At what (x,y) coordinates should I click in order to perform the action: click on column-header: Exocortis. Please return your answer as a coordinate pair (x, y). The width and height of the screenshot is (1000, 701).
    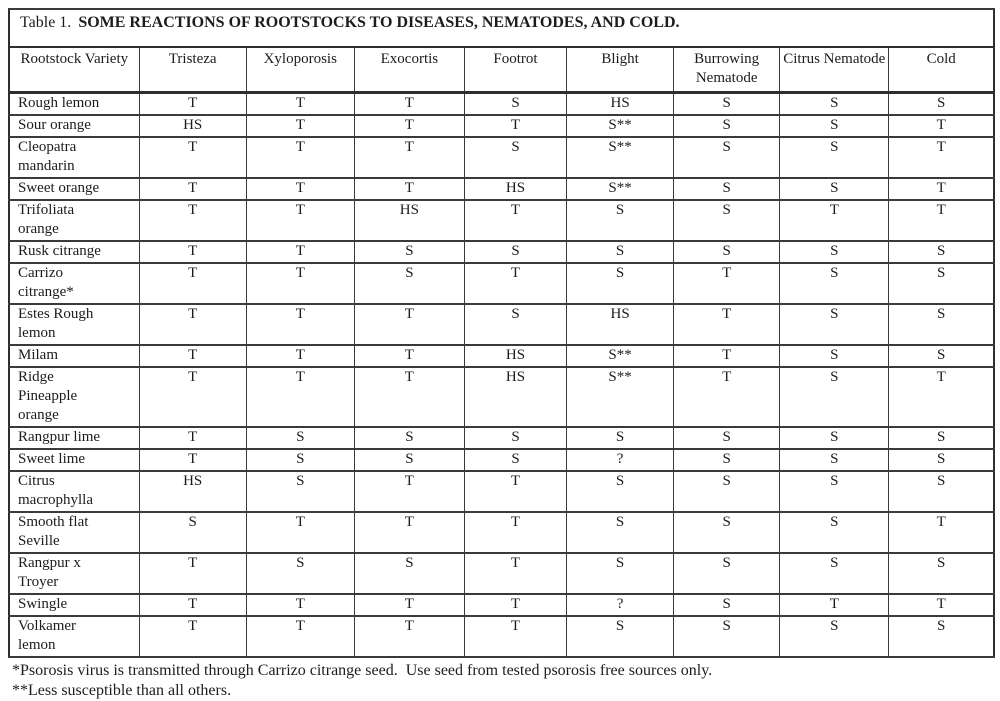
    Looking at the image, I should click on (409, 70).